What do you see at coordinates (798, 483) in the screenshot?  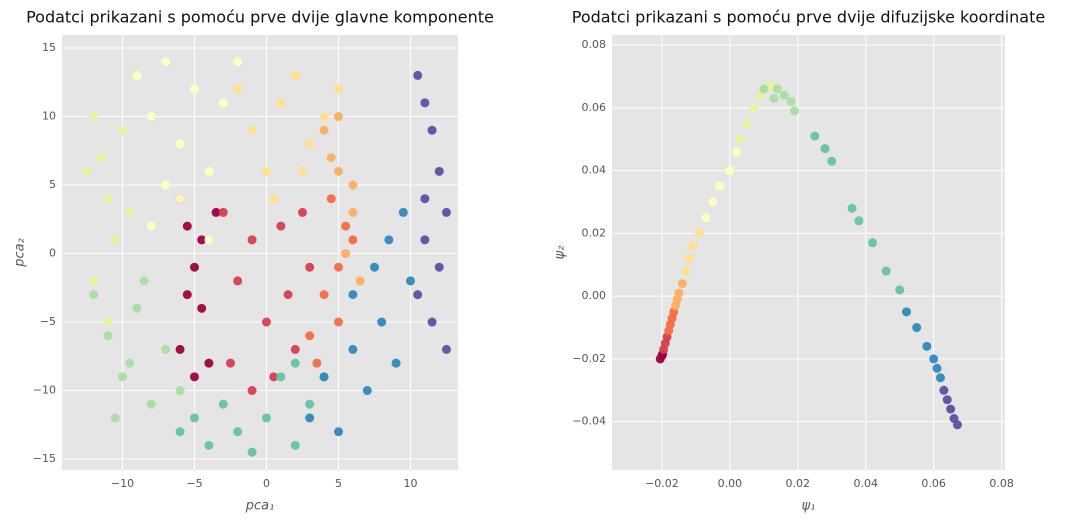 I see `x-tick-label: 0.02` at bounding box center [798, 483].